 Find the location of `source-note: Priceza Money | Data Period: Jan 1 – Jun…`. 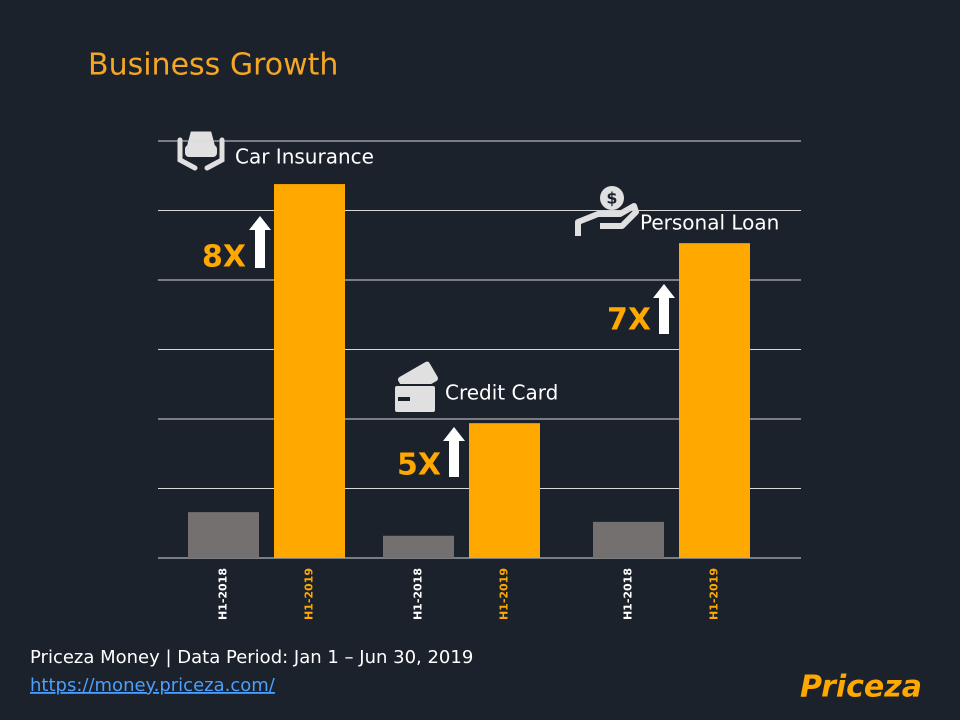

source-note: Priceza Money | Data Period: Jan 1 – Jun… is located at coordinates (251, 657).